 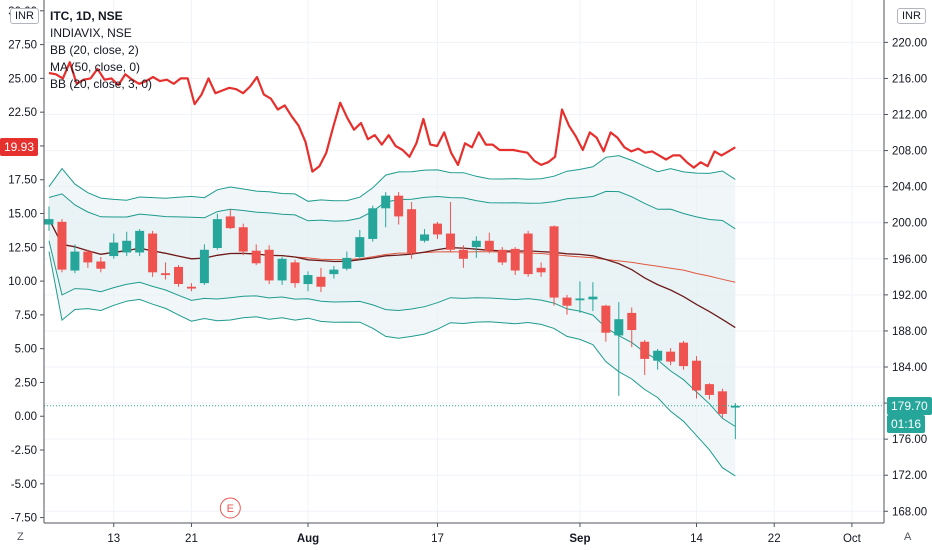 I want to click on right-currency-badge: INR, so click(x=911, y=16).